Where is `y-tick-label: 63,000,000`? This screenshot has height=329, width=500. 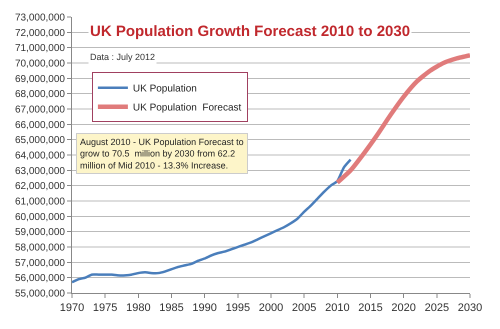
y-tick-label: 63,000,000 is located at coordinates (40, 171).